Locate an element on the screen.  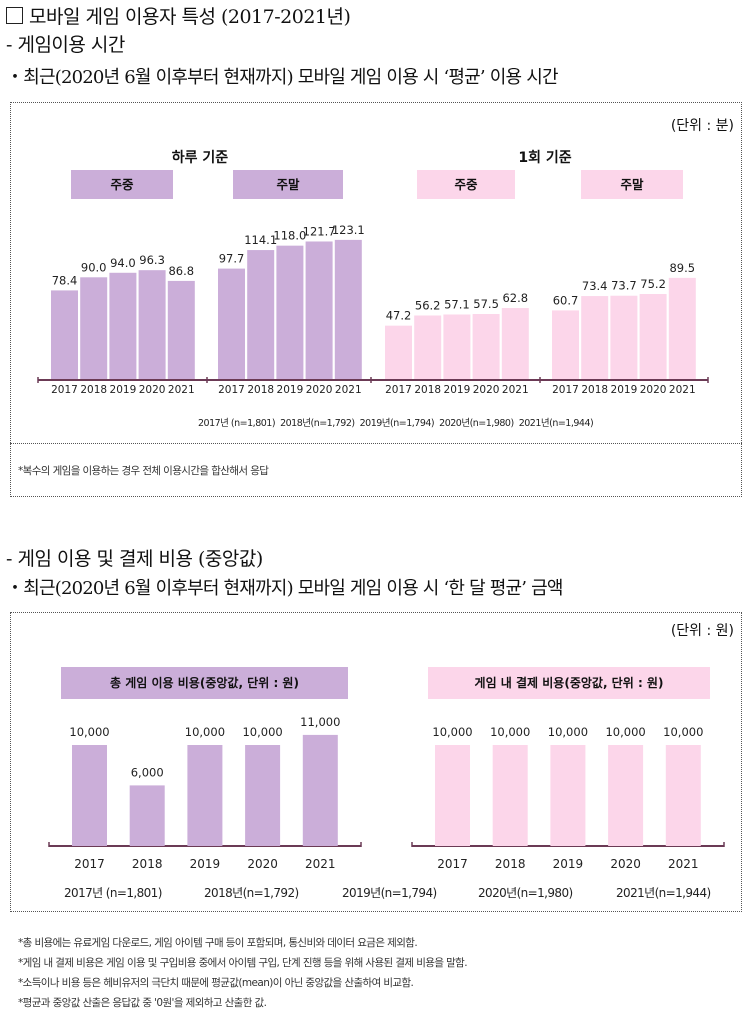
data-label: 86.8 is located at coordinates (181, 271).